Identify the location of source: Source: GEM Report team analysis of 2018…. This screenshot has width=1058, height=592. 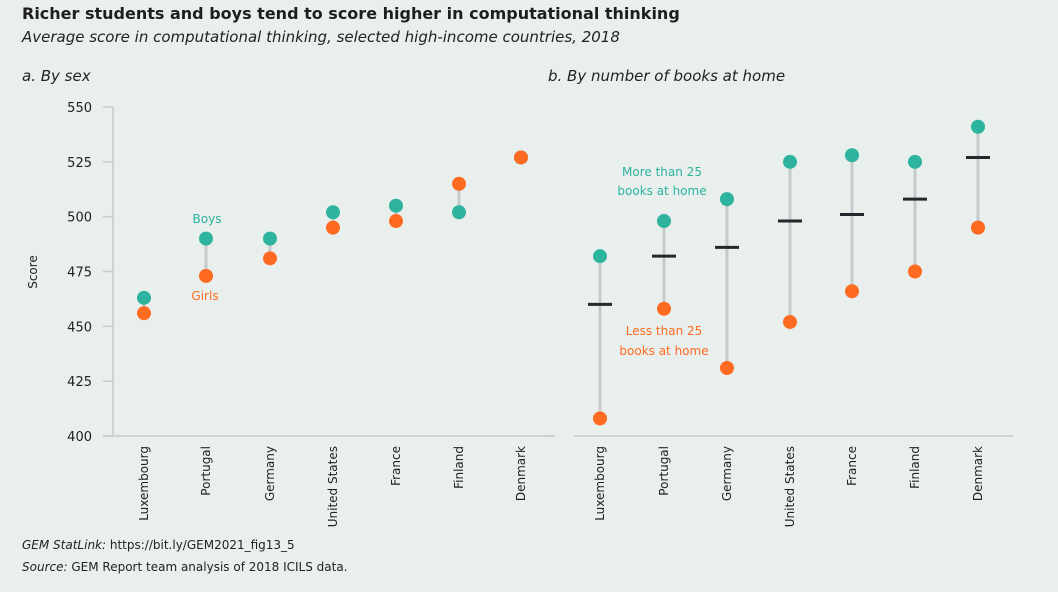
(185, 567).